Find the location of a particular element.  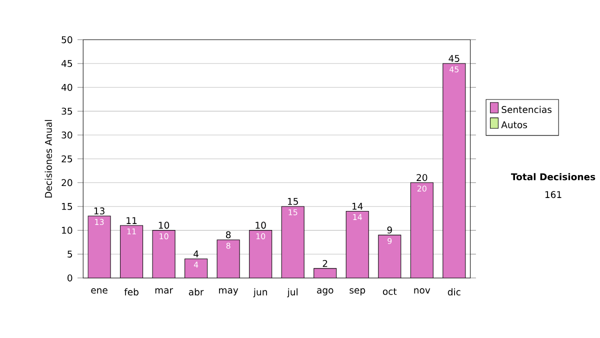

total-label: 20 is located at coordinates (422, 178).